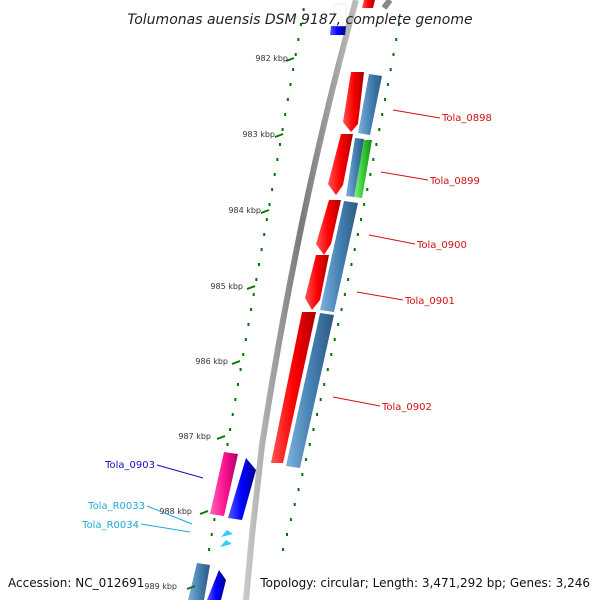  I want to click on cds-green, so click(363, 169).